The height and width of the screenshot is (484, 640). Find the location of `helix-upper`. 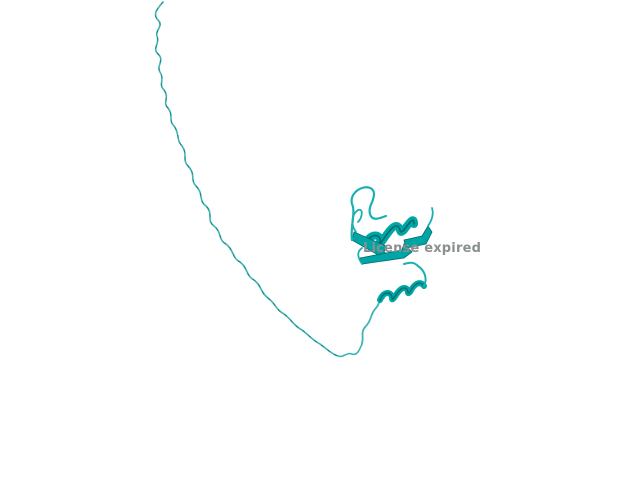

helix-upper is located at coordinates (390, 232).